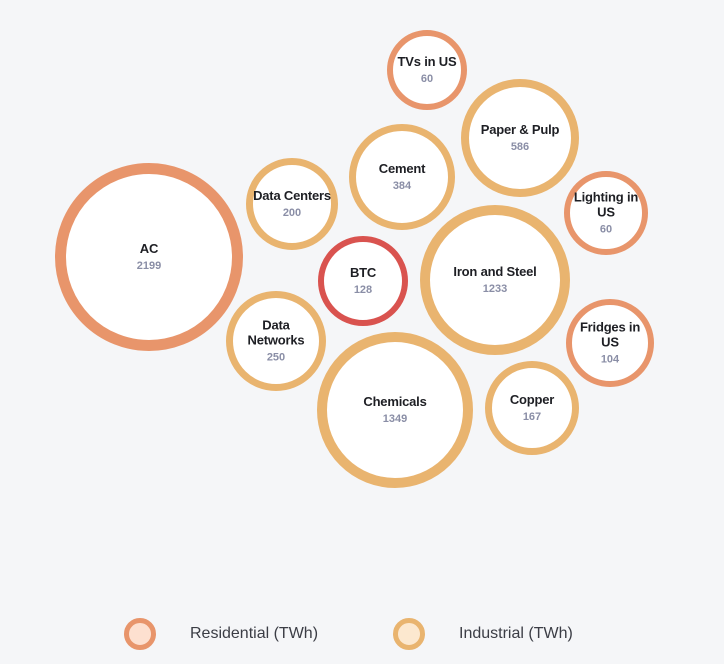 This screenshot has width=724, height=664. I want to click on bubble-circle-chemicals, so click(395, 410).